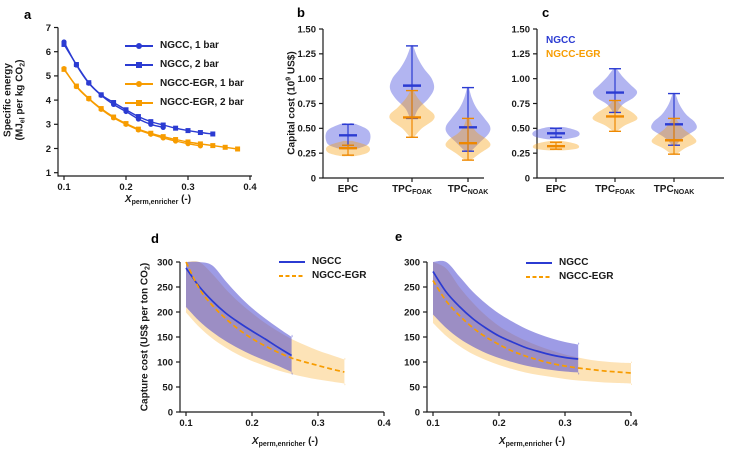 The image size is (732, 459). What do you see at coordinates (573, 48) in the screenshot?
I see `legend-panel-c: NGCC NGCC-EGR` at bounding box center [573, 48].